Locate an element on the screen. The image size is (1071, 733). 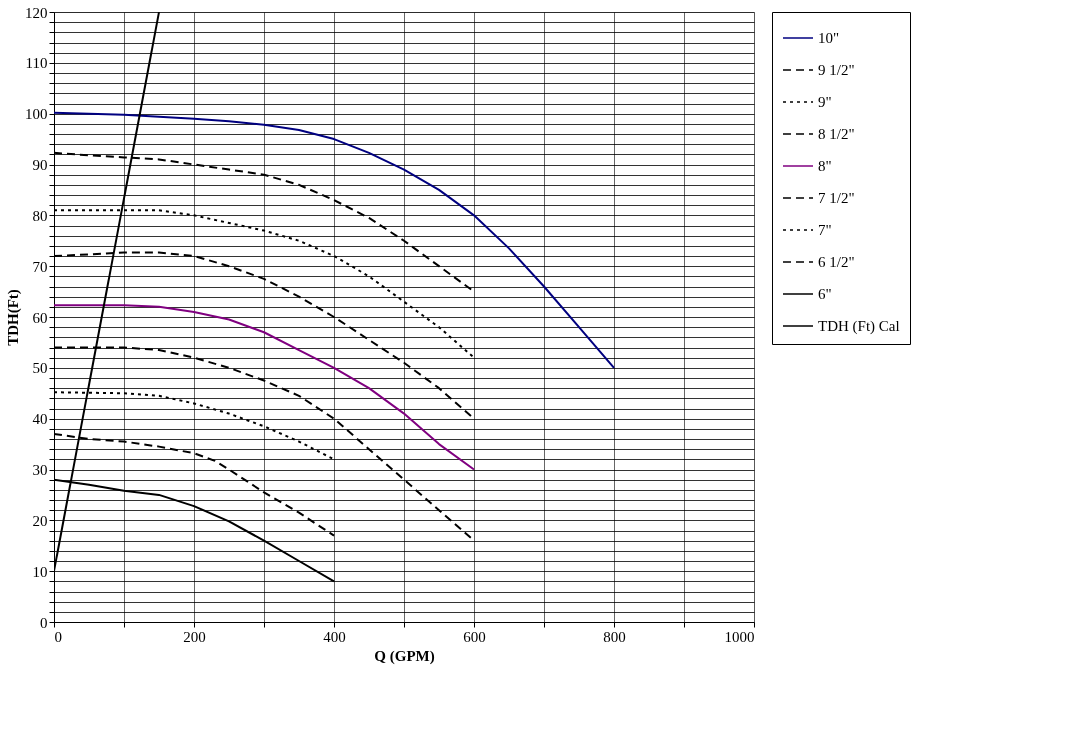
y-tick-label: 110 is located at coordinates (36, 63).